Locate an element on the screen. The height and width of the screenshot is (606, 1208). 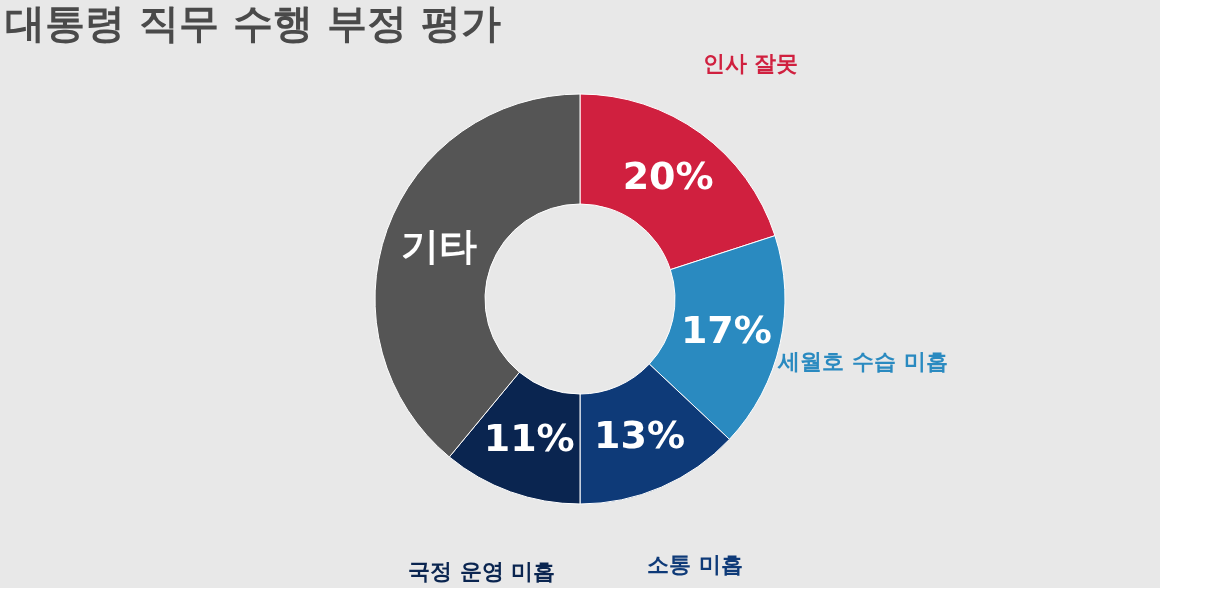
chart-title: 대통령 직무 수행 부정 평가 is located at coordinates (253, 23).